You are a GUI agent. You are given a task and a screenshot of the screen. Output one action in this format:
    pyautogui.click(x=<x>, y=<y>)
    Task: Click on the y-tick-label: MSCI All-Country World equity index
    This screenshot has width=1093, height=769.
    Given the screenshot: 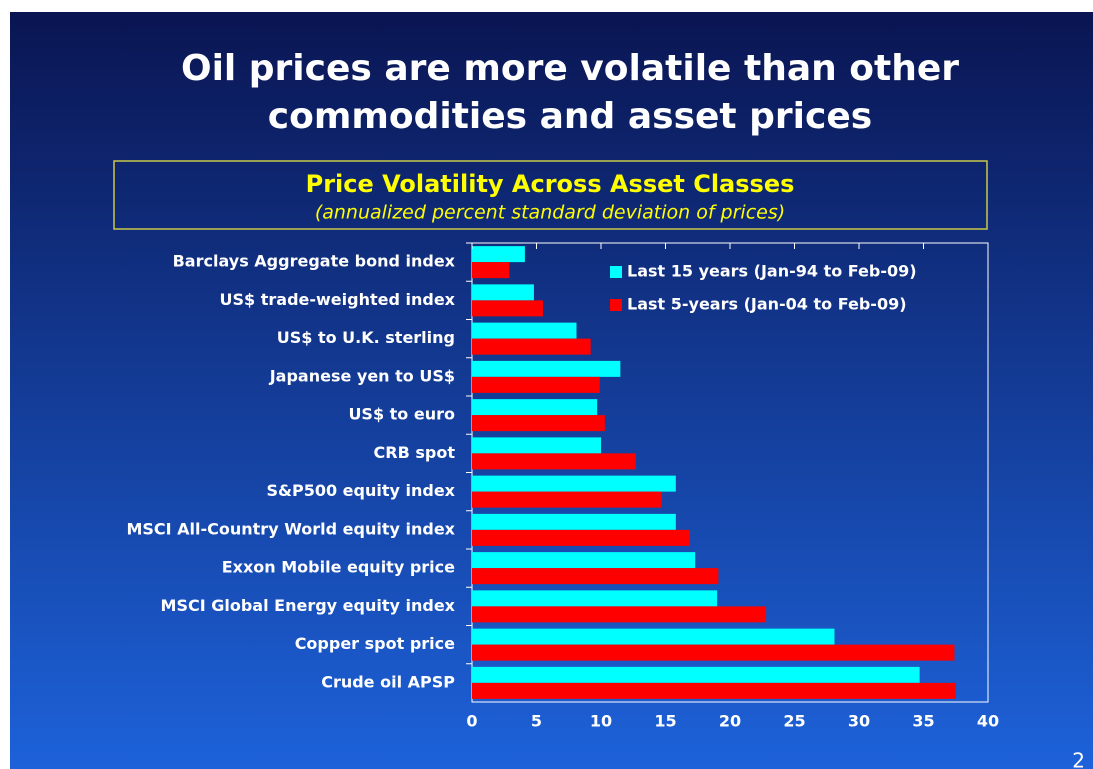 What is the action you would take?
    pyautogui.click(x=290, y=528)
    